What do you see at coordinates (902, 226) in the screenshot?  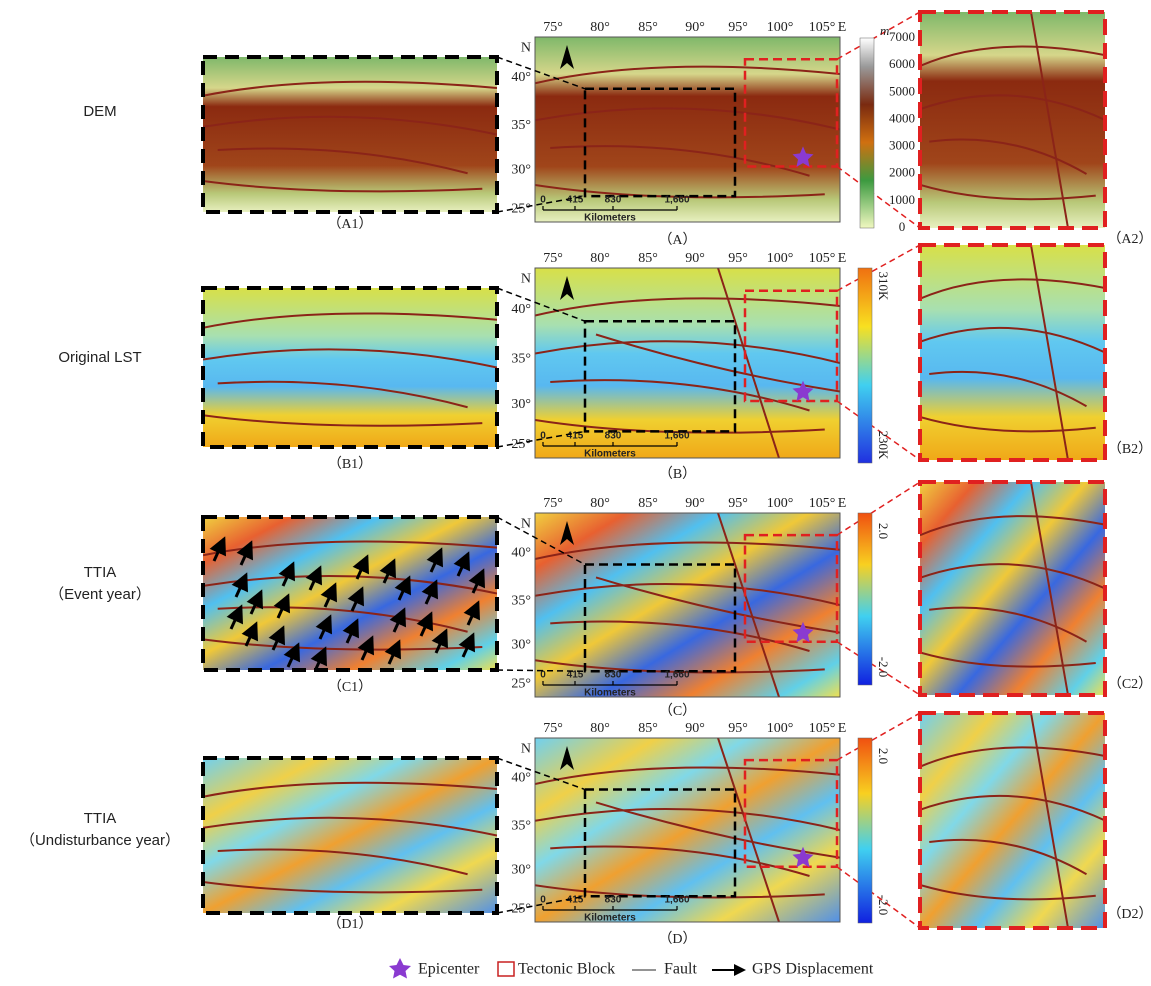 I see `colorbar-label: 0` at bounding box center [902, 226].